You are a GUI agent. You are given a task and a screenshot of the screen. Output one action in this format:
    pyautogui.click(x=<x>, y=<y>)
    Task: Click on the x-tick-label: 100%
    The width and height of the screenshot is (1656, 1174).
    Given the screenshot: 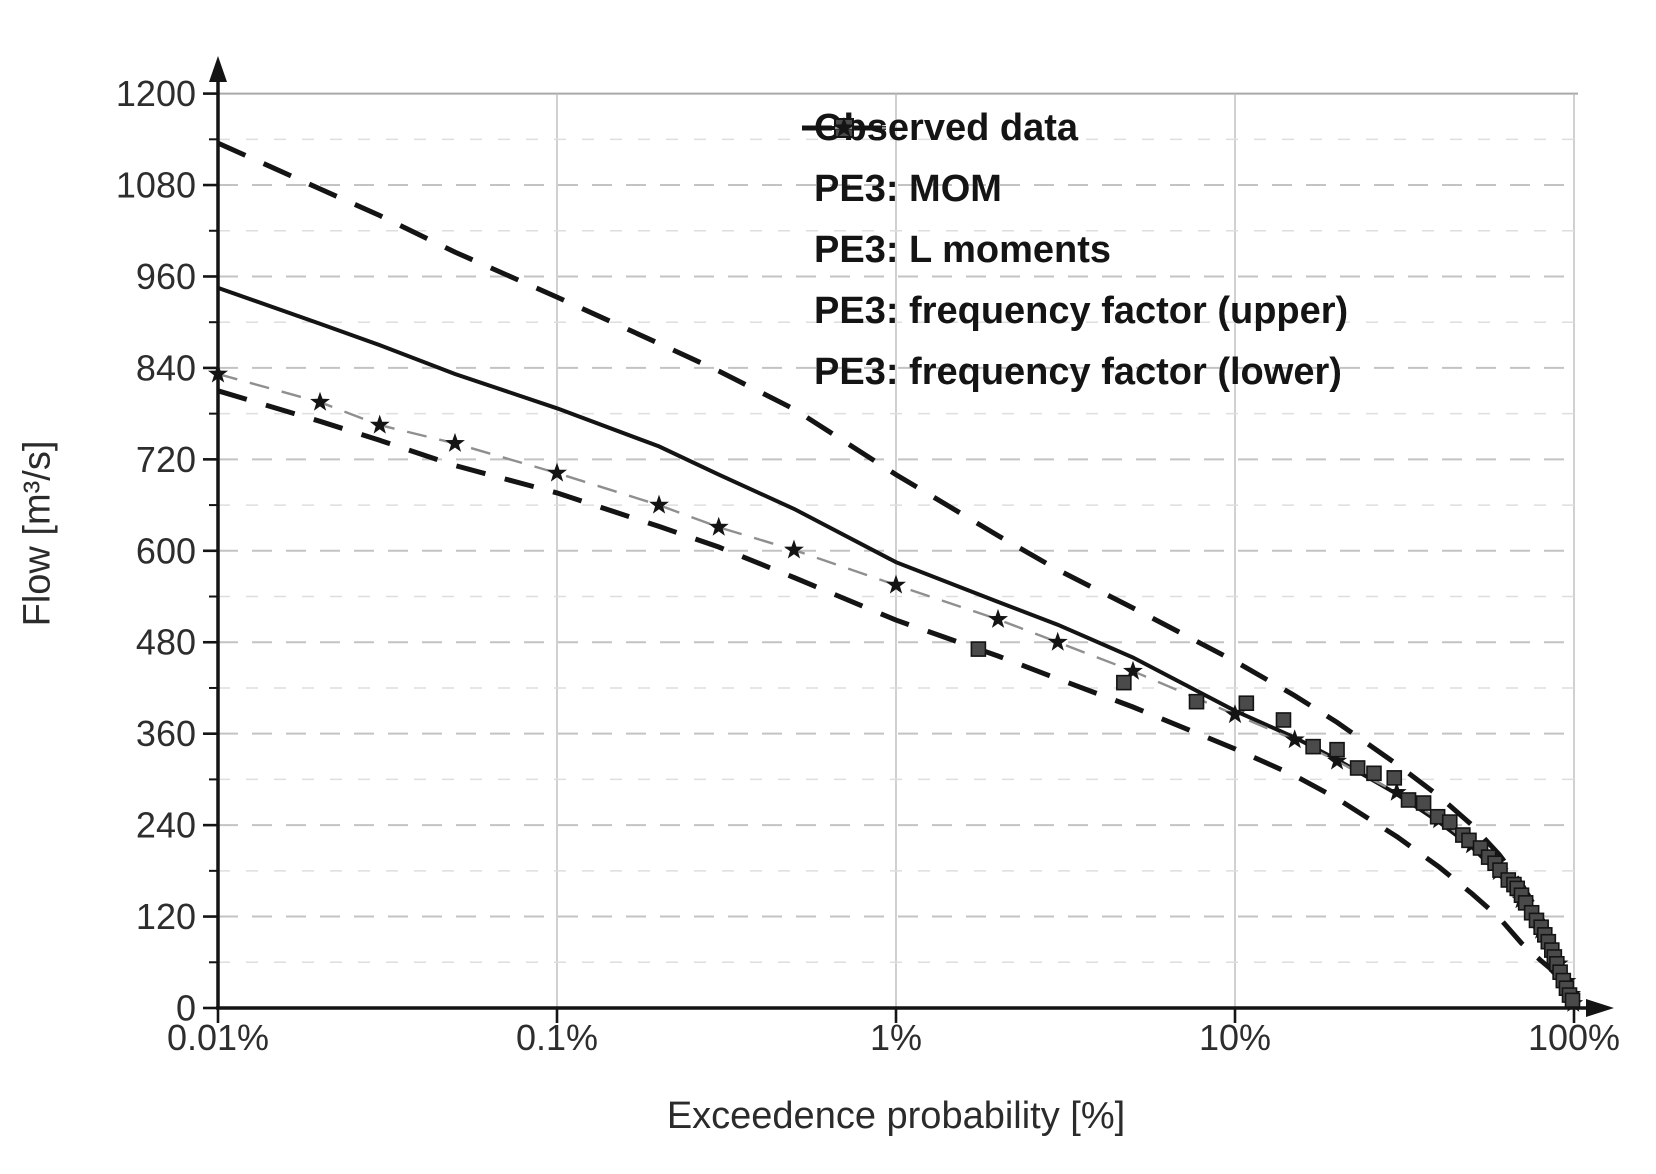 What is the action you would take?
    pyautogui.click(x=1574, y=1037)
    